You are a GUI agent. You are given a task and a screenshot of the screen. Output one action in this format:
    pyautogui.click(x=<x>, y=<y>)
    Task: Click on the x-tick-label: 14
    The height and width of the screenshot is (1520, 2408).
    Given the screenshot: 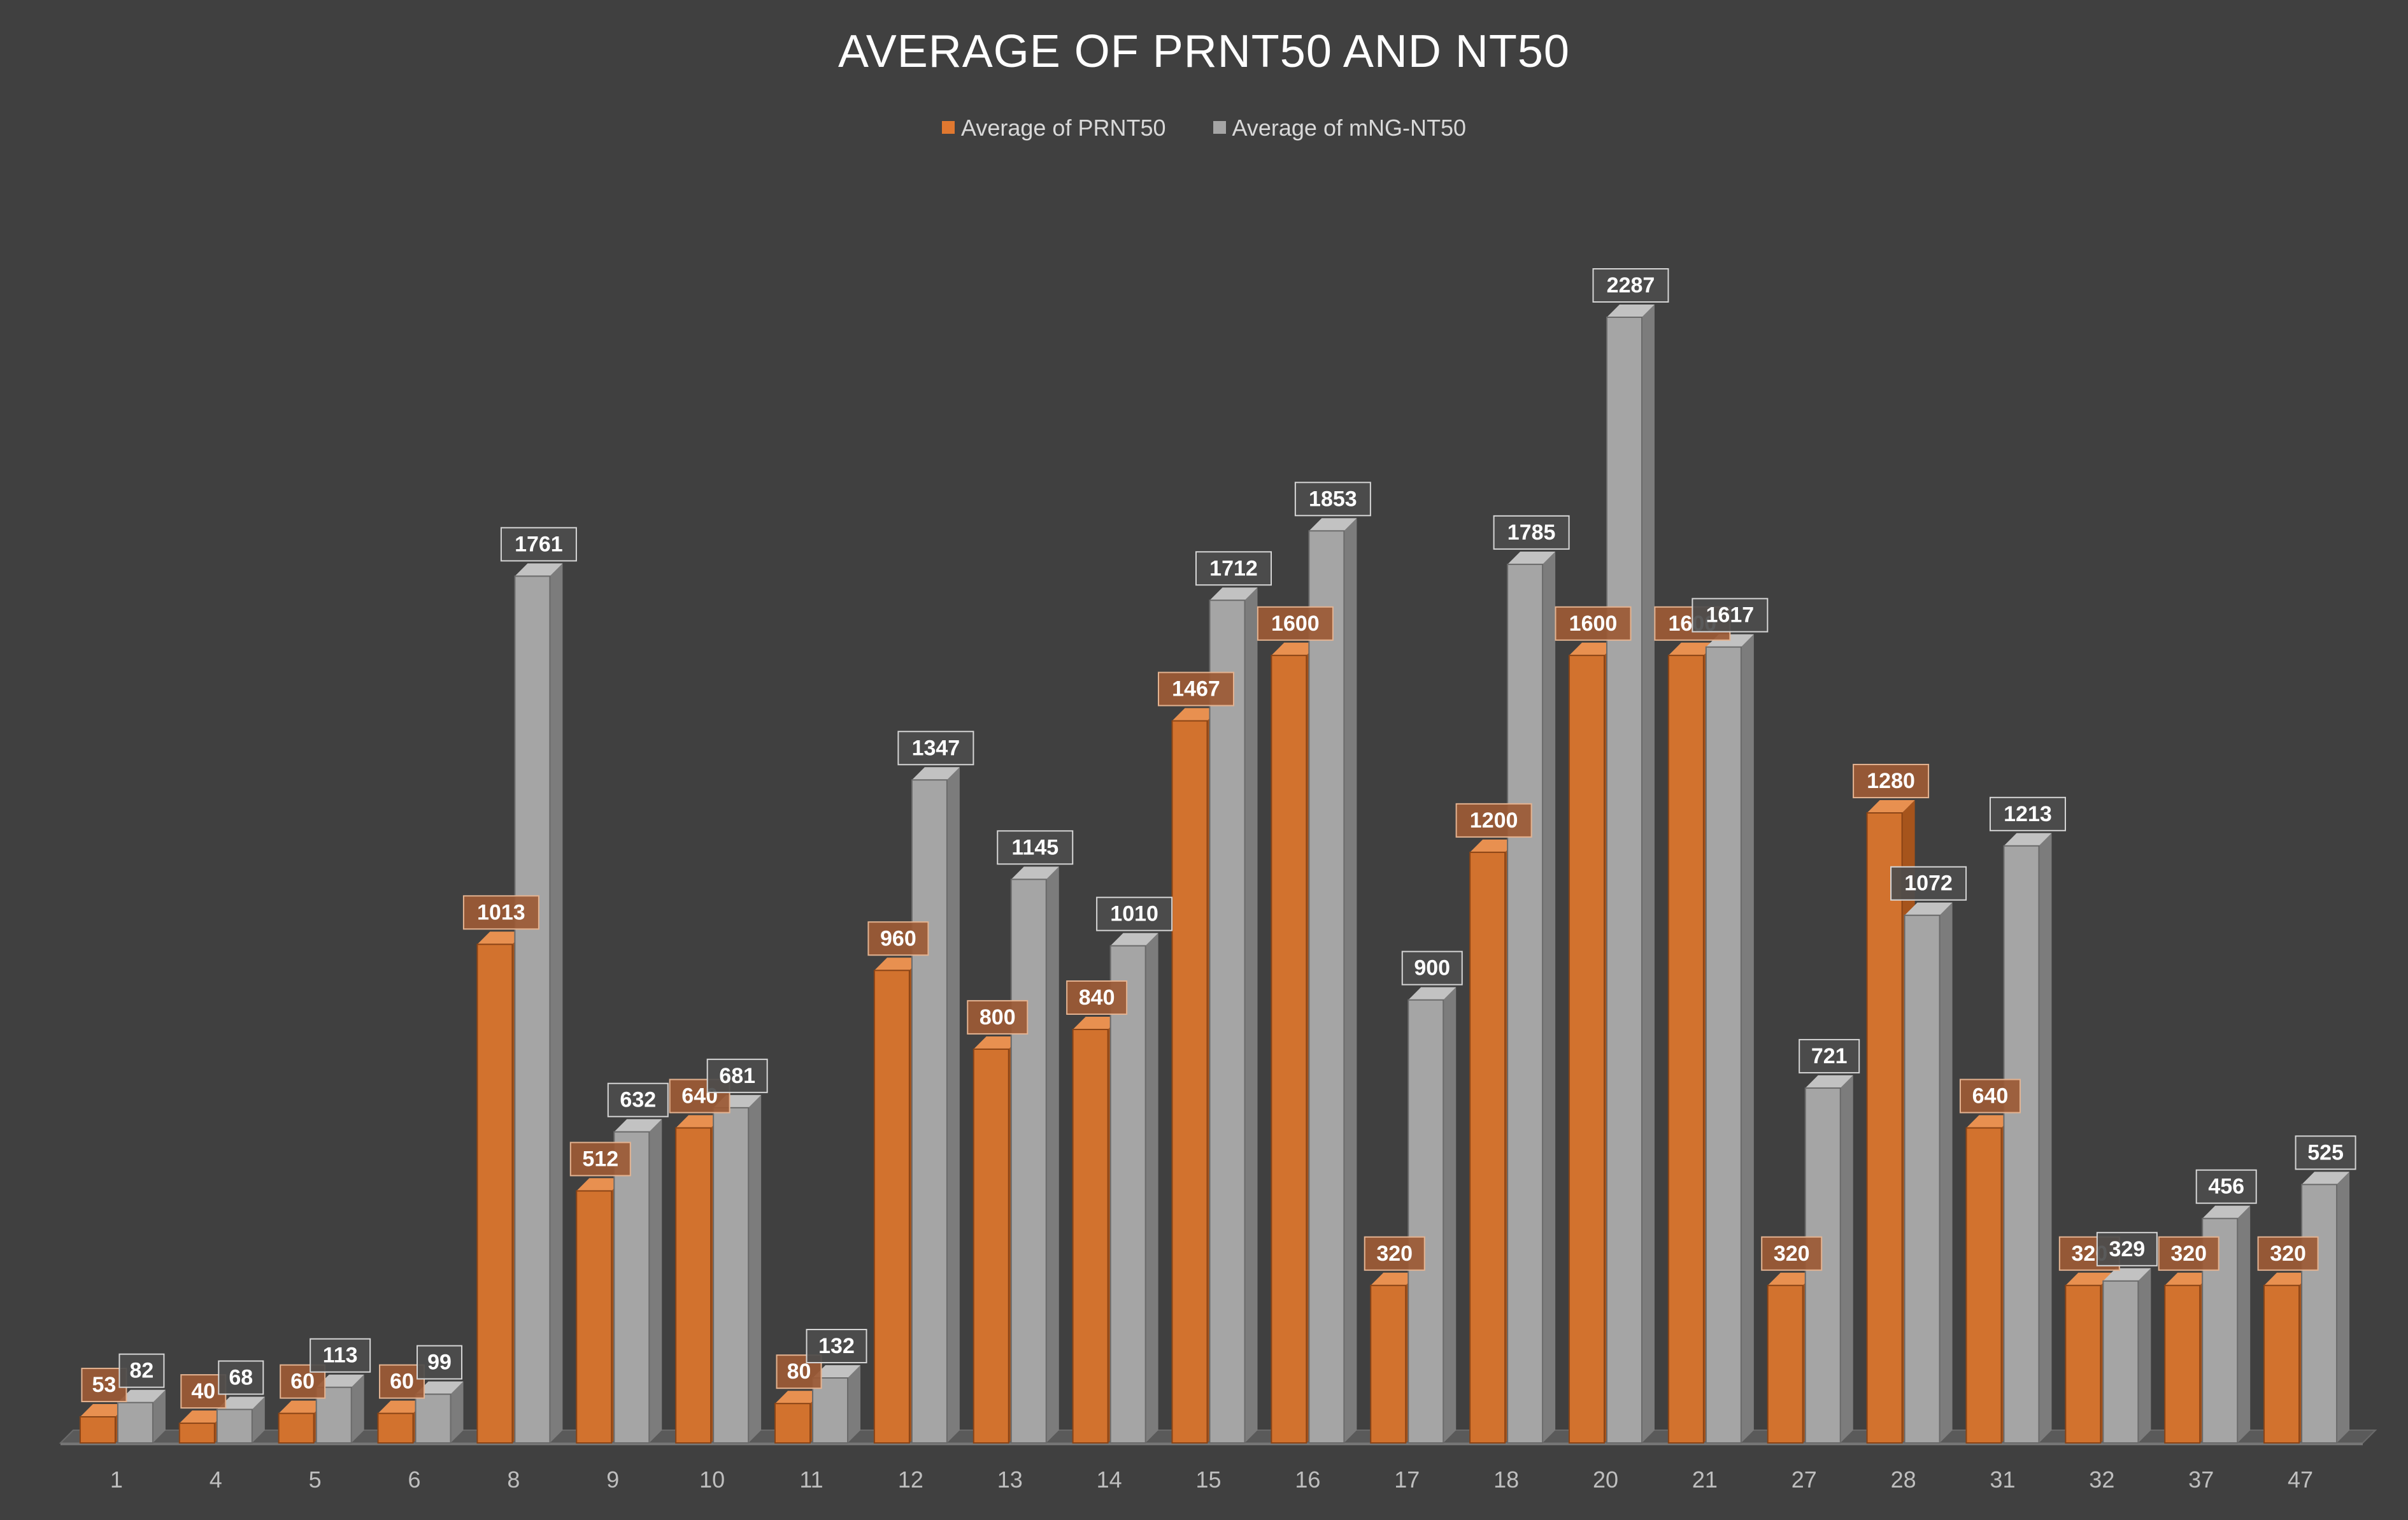 What is the action you would take?
    pyautogui.click(x=1109, y=1479)
    